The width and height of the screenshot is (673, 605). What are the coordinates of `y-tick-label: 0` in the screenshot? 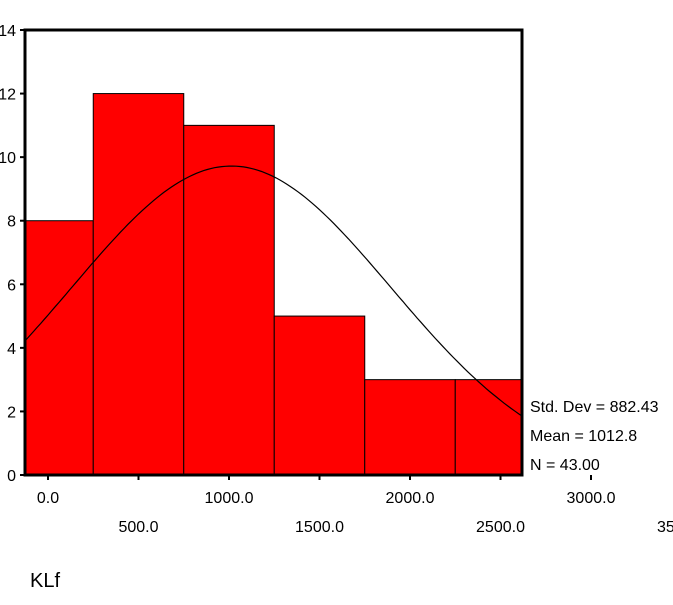 It's located at (11, 476).